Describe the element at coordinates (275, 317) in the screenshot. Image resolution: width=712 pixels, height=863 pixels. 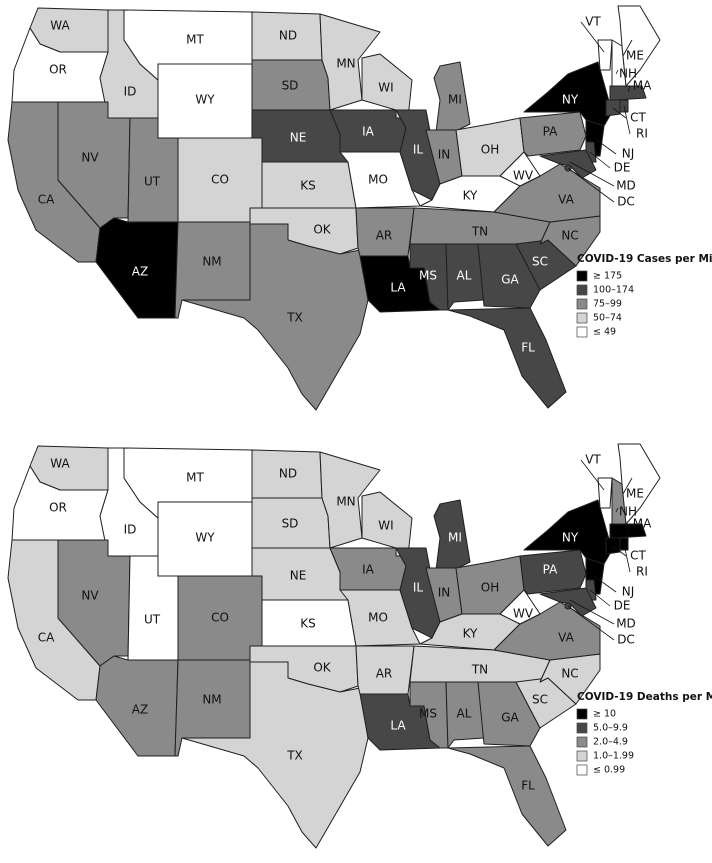
I see `state-tx` at that location.